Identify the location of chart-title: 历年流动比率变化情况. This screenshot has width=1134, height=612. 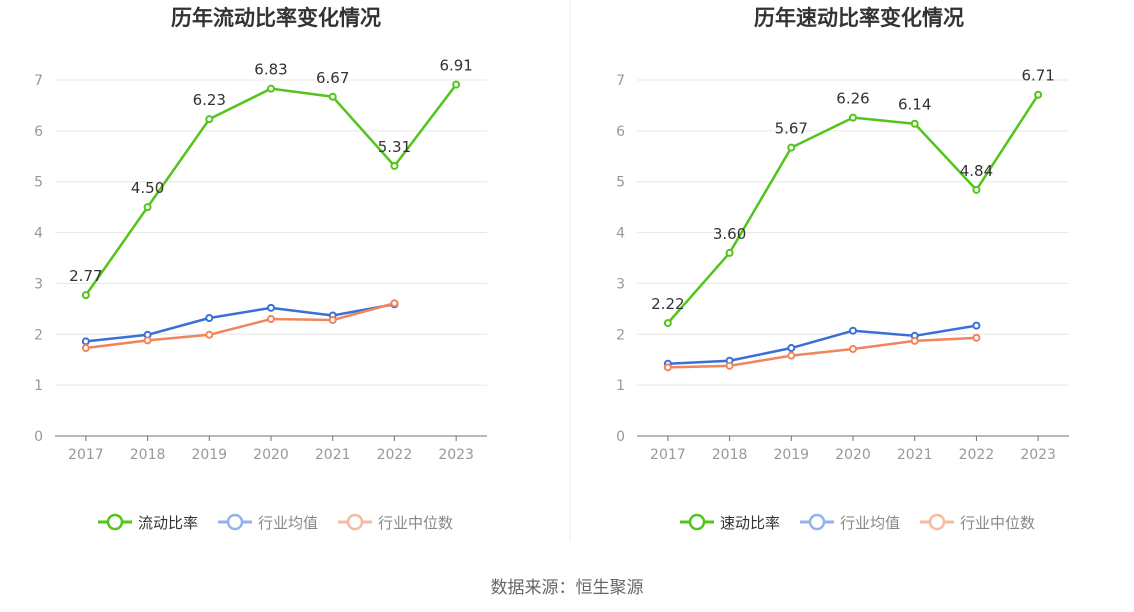
(276, 18).